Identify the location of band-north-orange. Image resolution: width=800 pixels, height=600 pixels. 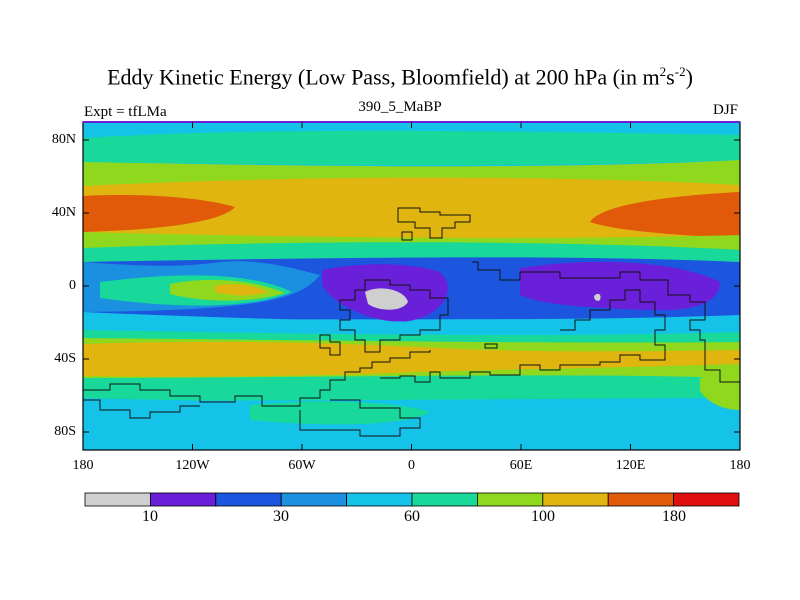
(411, 214).